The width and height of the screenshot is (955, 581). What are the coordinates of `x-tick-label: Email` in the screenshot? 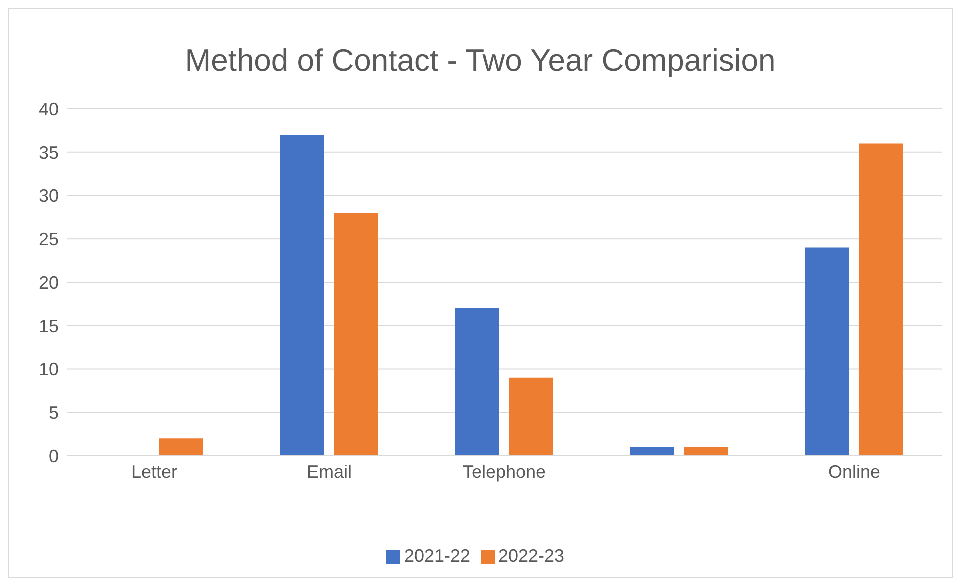 It's located at (329, 472).